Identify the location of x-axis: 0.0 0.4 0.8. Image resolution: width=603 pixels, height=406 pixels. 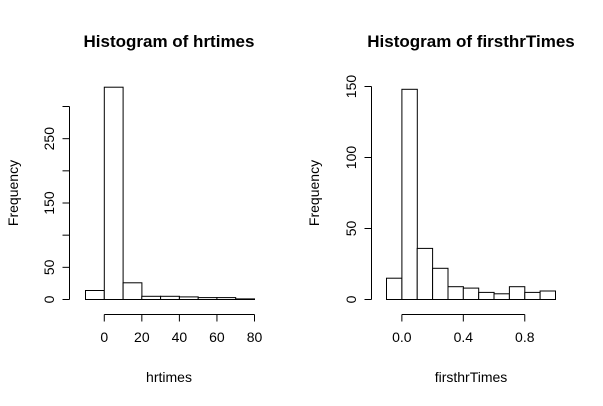
(463, 329).